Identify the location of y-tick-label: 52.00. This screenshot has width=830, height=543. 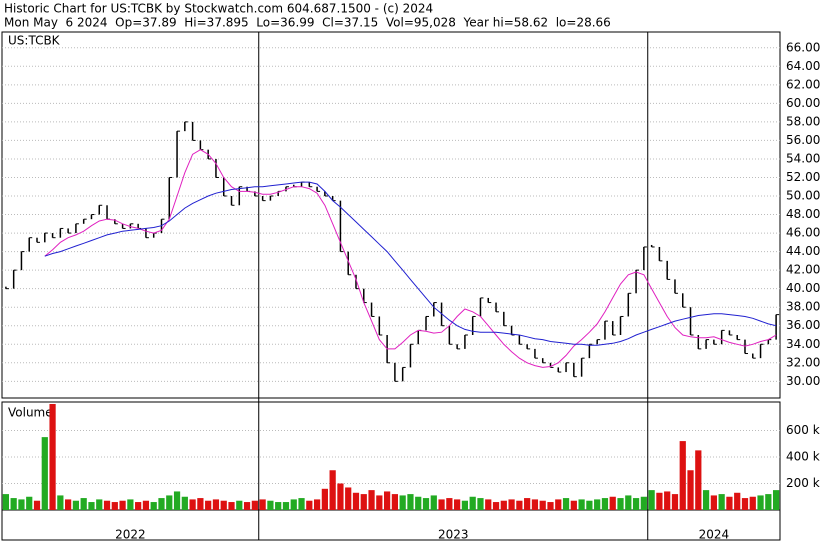
(803, 177).